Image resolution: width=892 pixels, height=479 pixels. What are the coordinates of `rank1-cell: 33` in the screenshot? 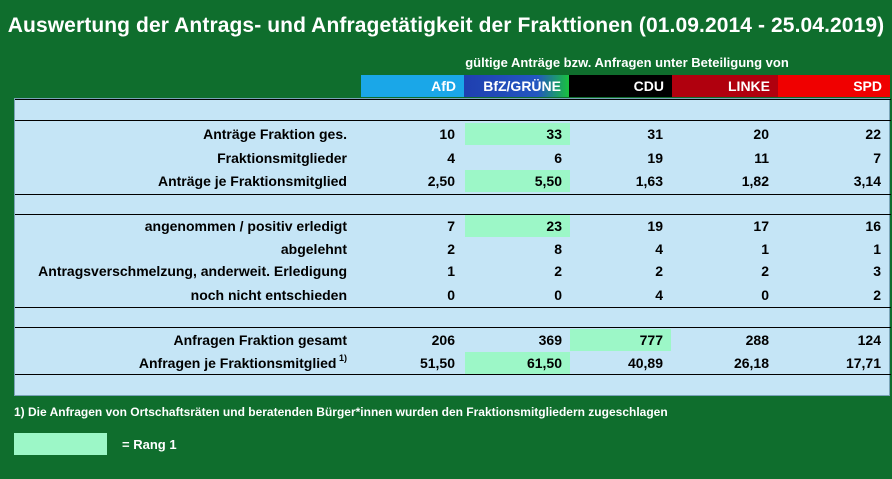 It's located at (517, 134).